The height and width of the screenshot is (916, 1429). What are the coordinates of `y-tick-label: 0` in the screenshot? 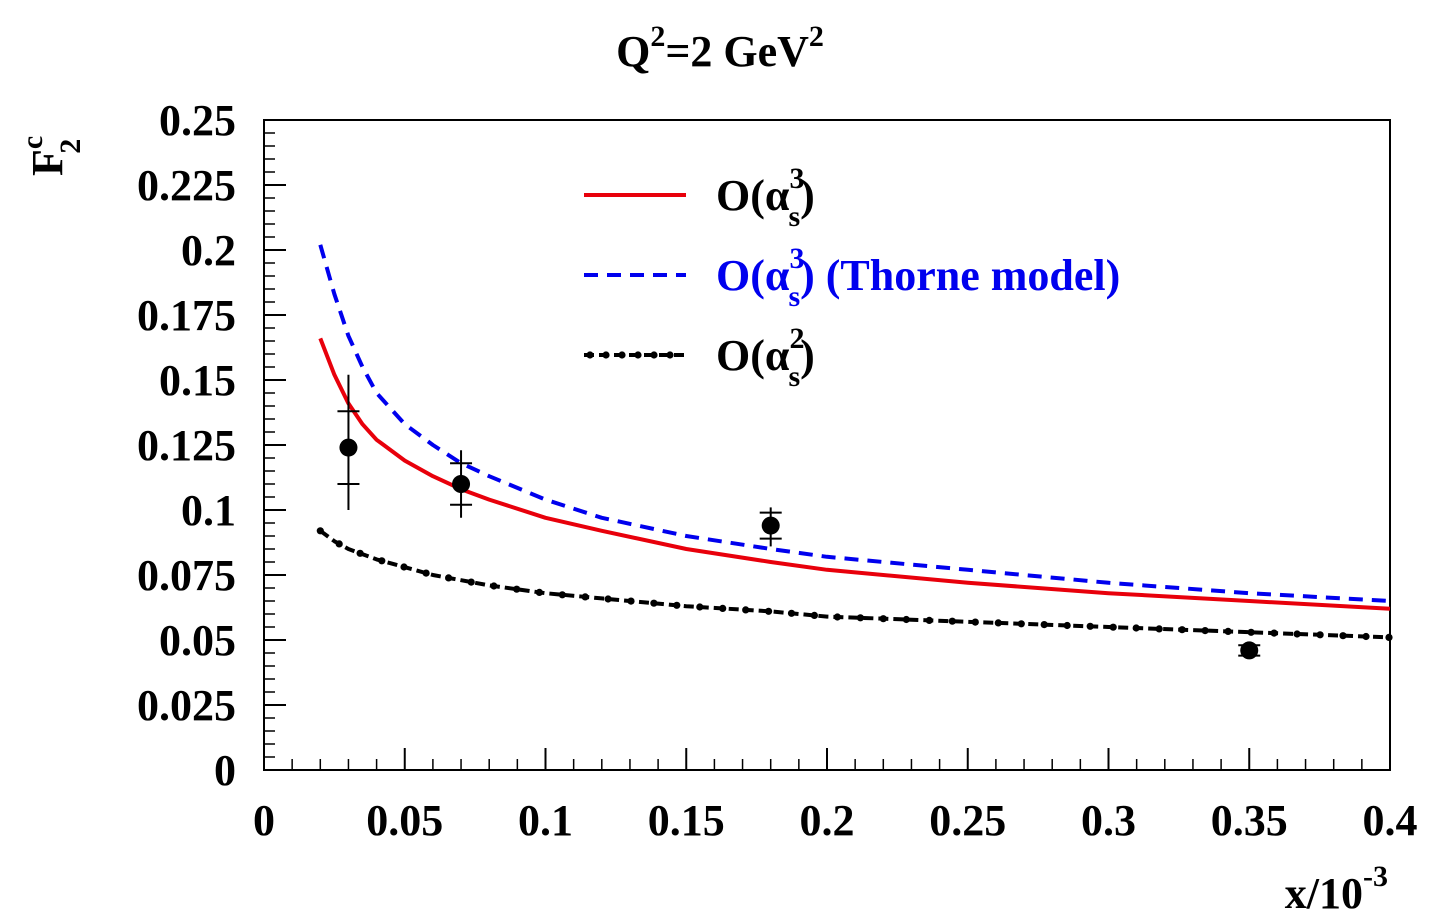 It's located at (225, 770).